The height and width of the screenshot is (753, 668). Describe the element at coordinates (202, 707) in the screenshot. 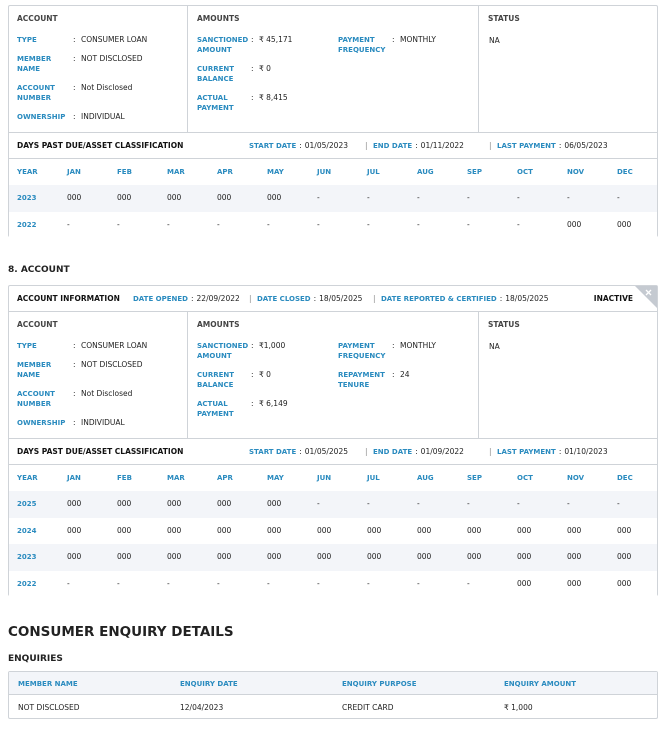

I see `enquiry-cell: 12/04/2023` at that location.